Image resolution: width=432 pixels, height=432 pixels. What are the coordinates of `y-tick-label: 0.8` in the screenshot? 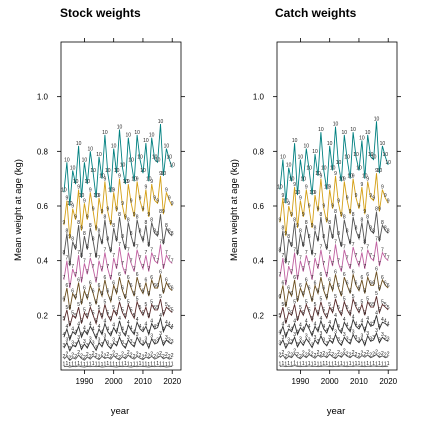 It's located at (259, 151).